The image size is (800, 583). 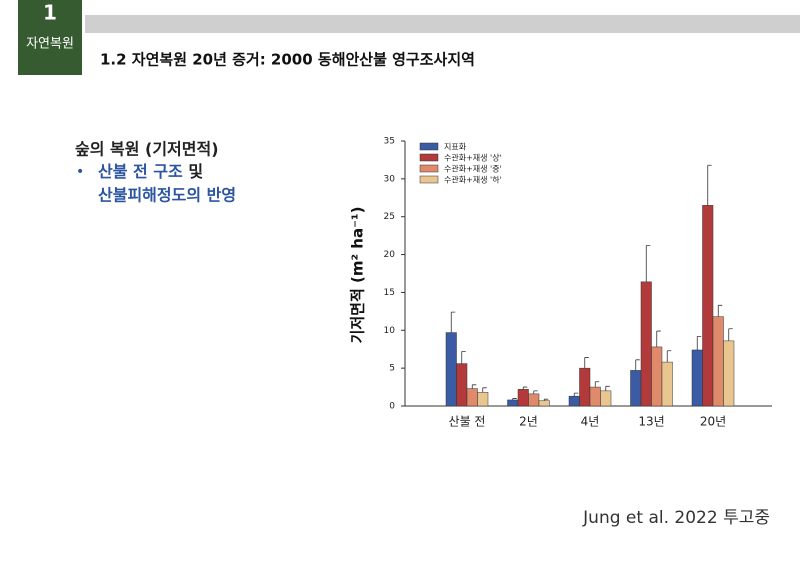 I want to click on y-axis-label: 기저면적 (m² ha⁻¹), so click(x=358, y=275).